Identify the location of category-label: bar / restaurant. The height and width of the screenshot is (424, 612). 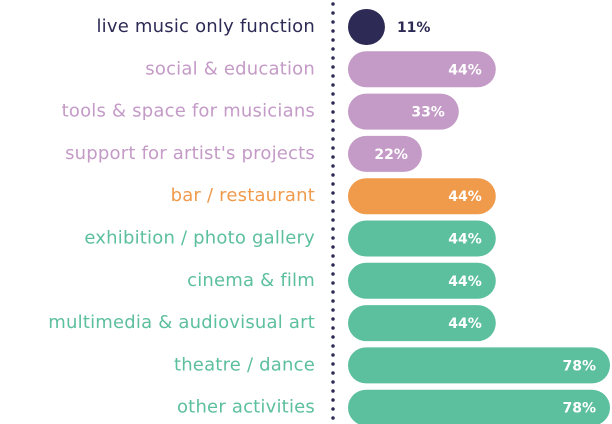
(243, 195).